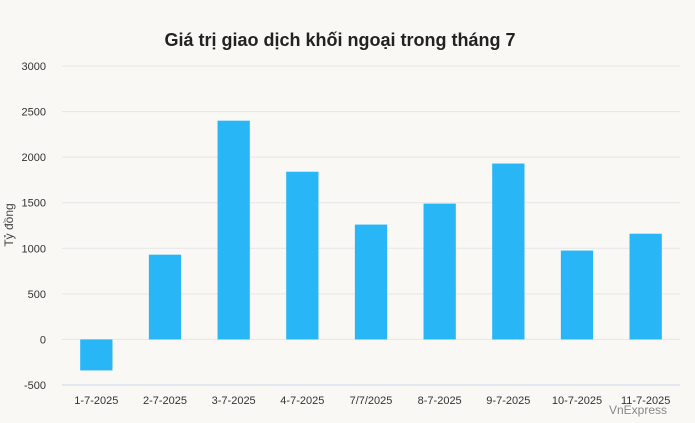  I want to click on y-tick-label: 500, so click(37, 295).